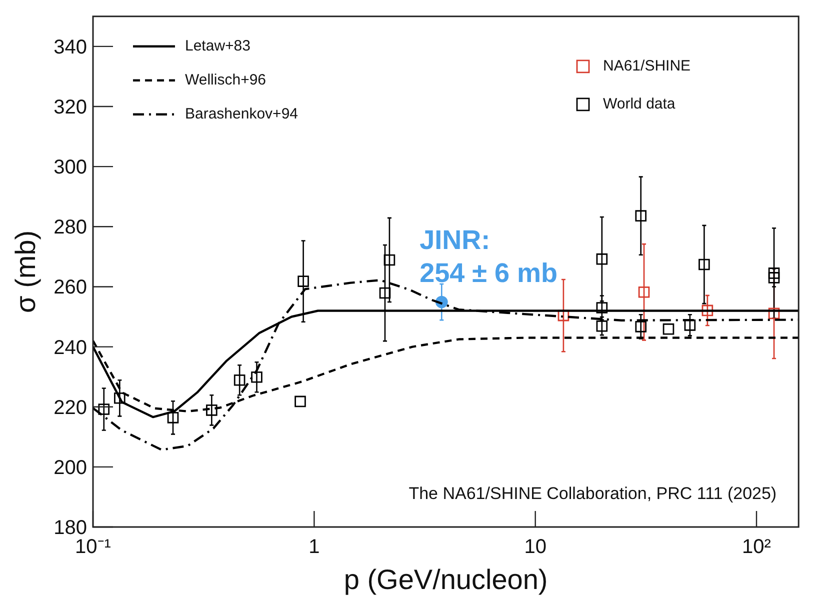 The height and width of the screenshot is (613, 815). What do you see at coordinates (25, 272) in the screenshot?
I see `y-axis-title: σ (mb)` at bounding box center [25, 272].